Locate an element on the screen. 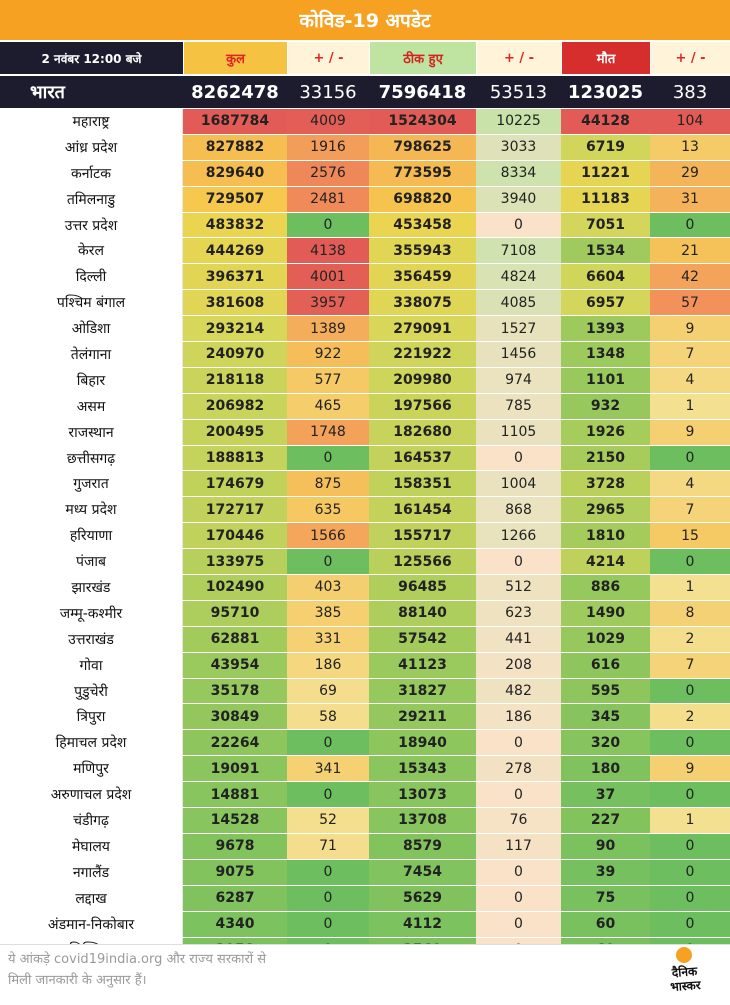 The height and width of the screenshot is (1005, 730). state-name: दिल्ली is located at coordinates (91, 277).